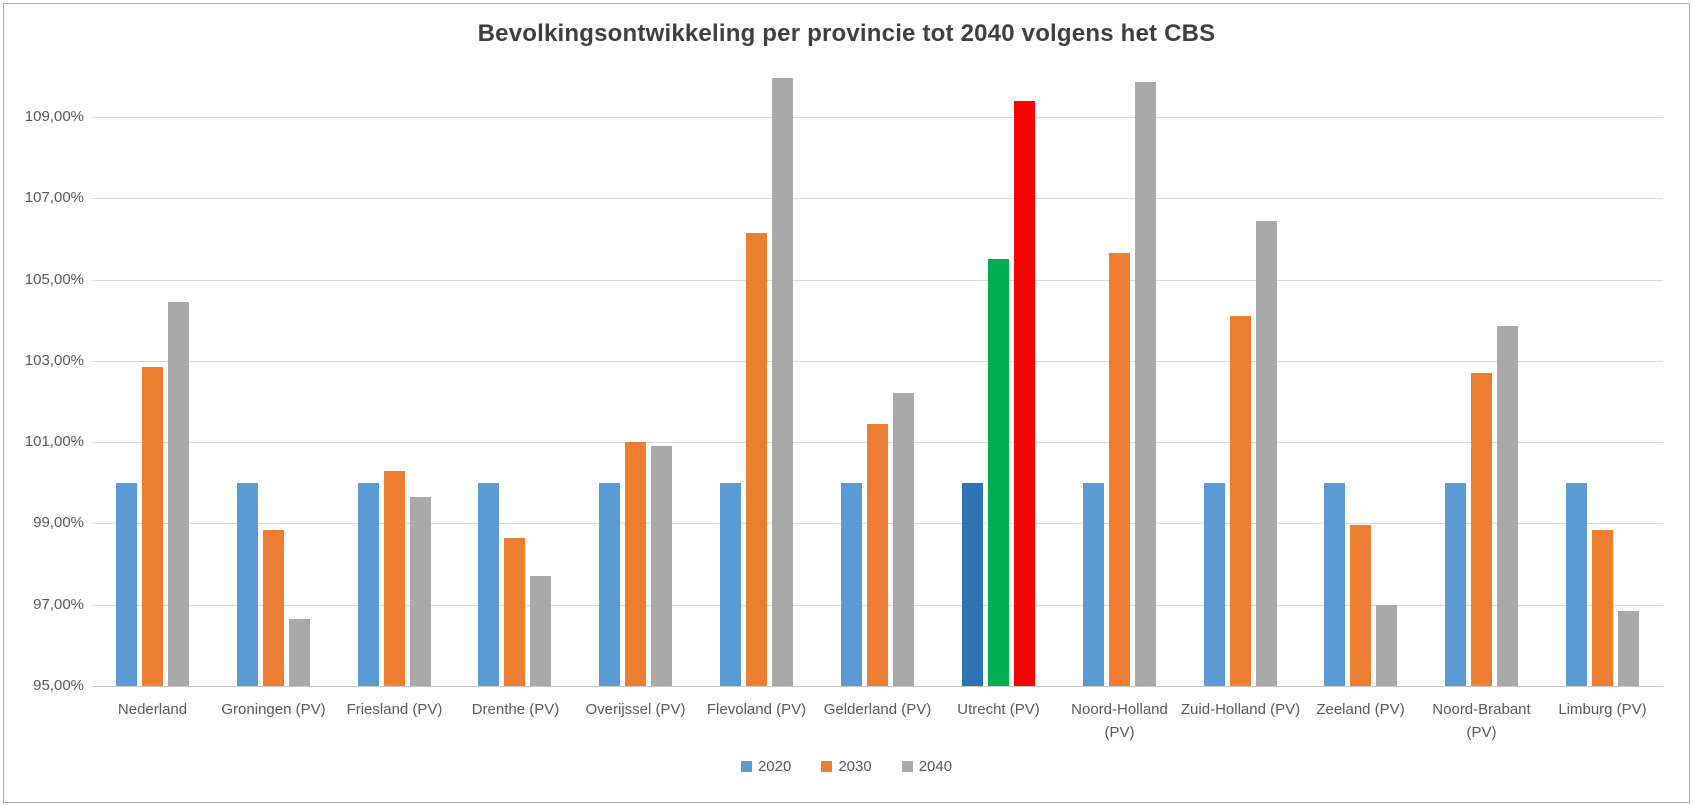 Image resolution: width=1693 pixels, height=806 pixels. What do you see at coordinates (851, 584) in the screenshot?
I see `bar-2020-gelderland-pv` at bounding box center [851, 584].